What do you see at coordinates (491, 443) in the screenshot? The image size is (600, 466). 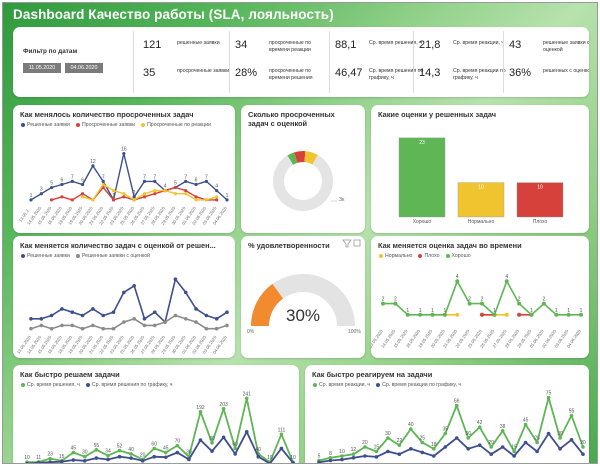 I see `data-label: 20` at bounding box center [491, 443].